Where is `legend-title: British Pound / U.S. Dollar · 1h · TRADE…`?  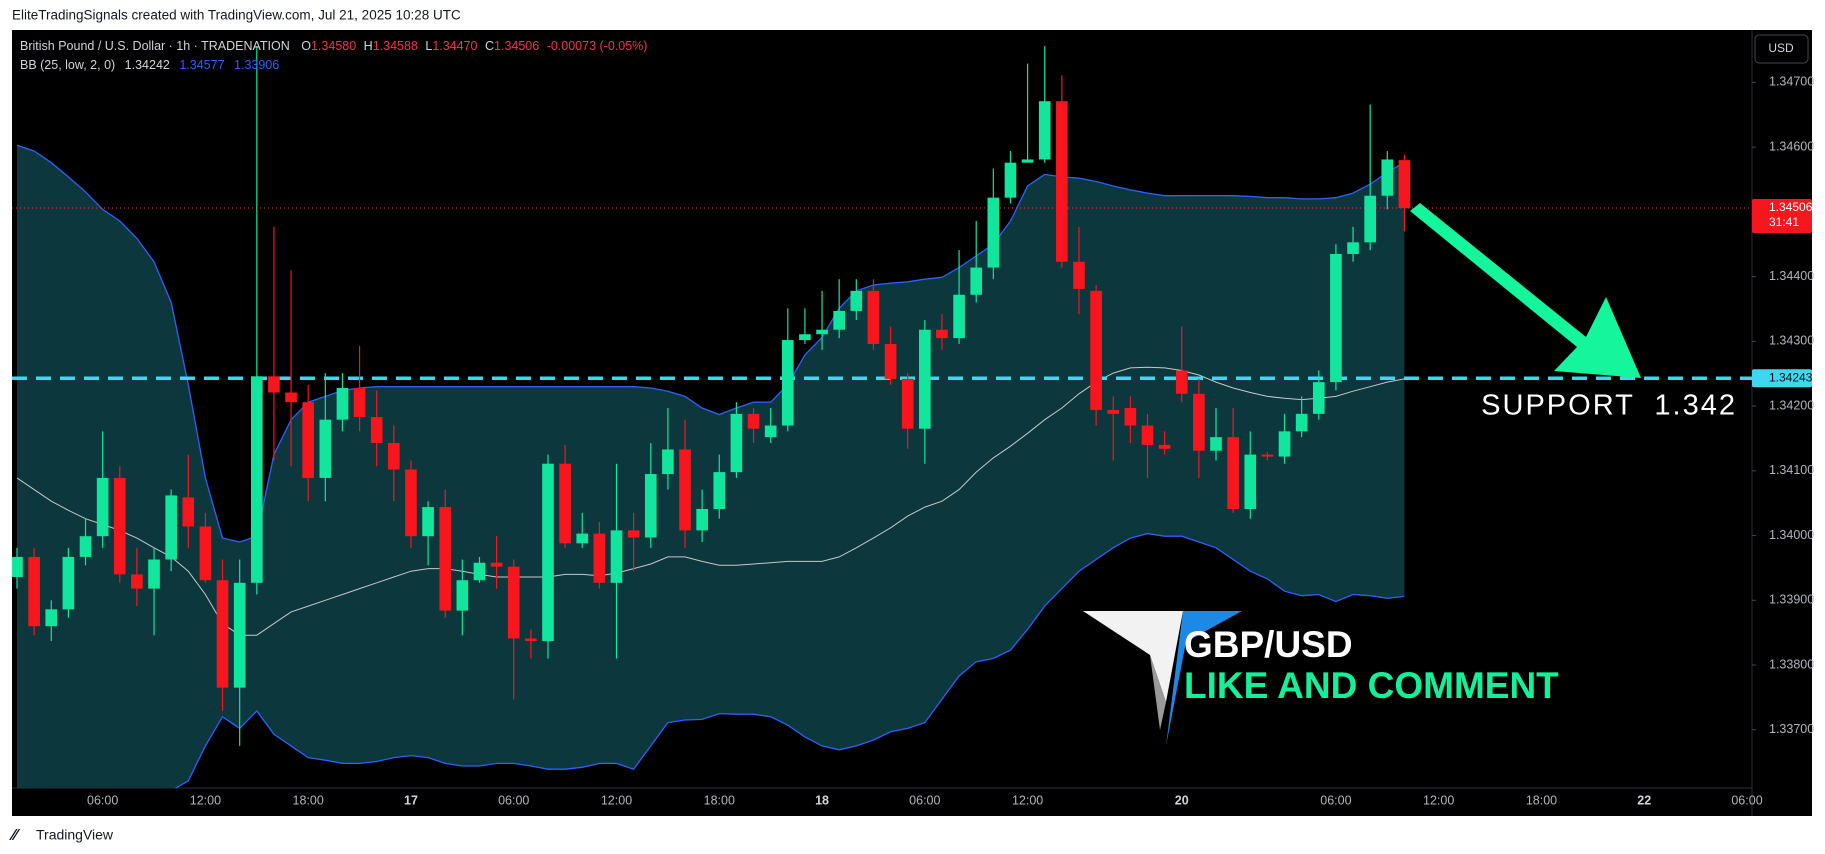 legend-title: British Pound / U.S. Dollar · 1h · TRADE… is located at coordinates (155, 46).